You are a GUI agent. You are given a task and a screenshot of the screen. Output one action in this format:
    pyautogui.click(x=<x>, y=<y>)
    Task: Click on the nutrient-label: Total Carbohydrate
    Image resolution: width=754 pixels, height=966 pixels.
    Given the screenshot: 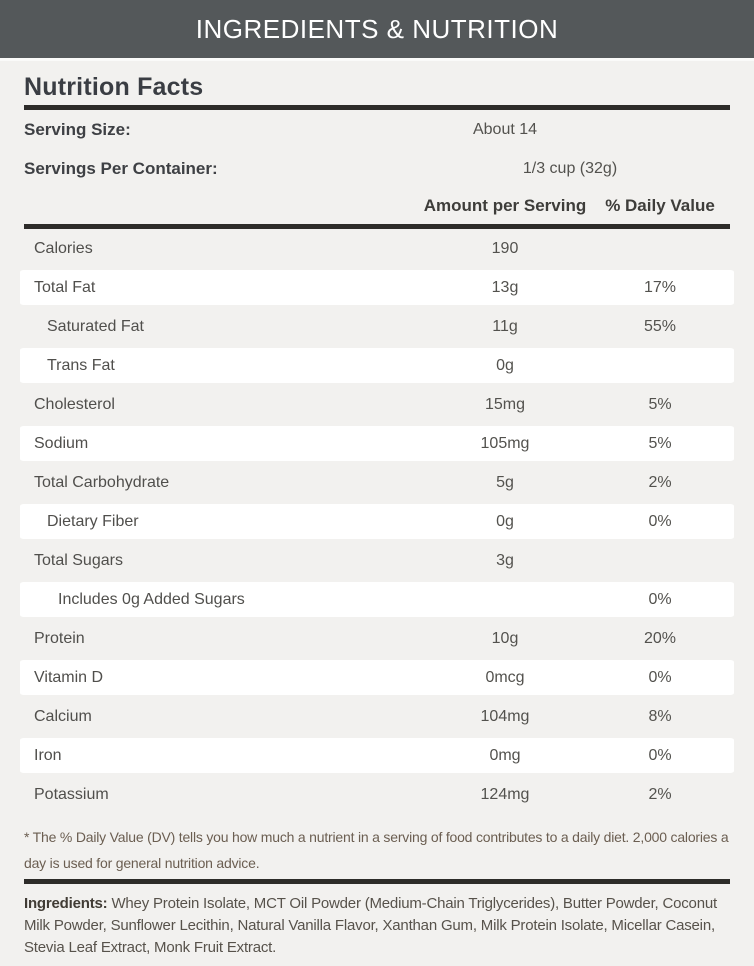 What is the action you would take?
    pyautogui.click(x=102, y=482)
    